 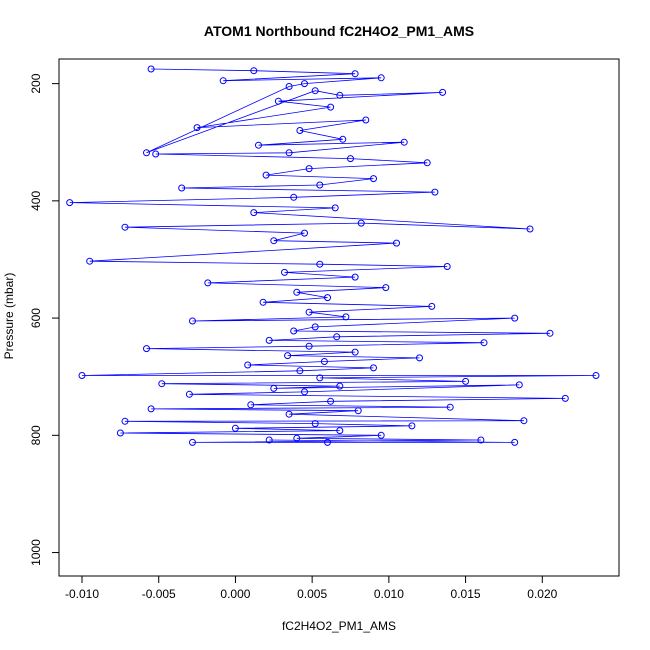 I want to click on x-tick-label-1: -0.005, so click(x=159, y=594).